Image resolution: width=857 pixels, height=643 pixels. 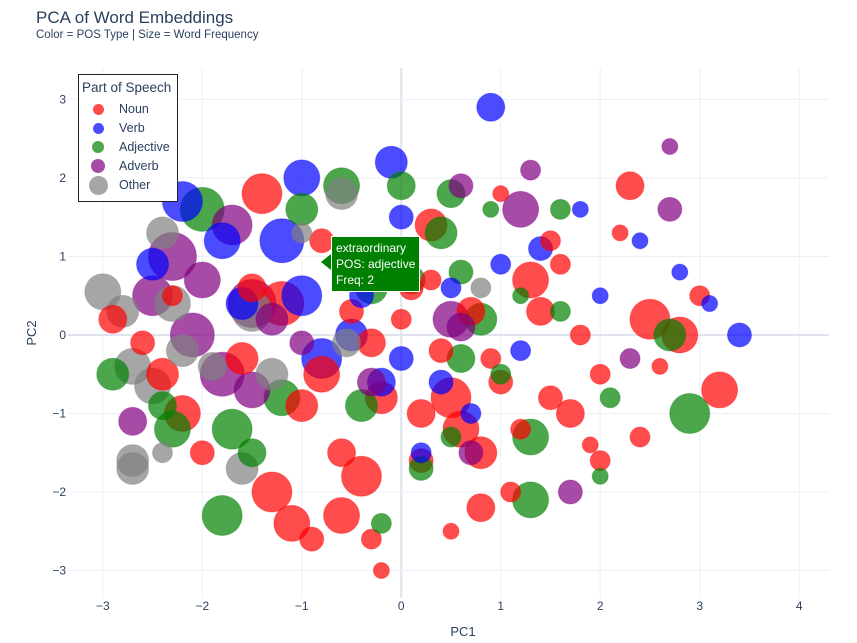 What do you see at coordinates (127, 148) in the screenshot?
I see `legend-item-adjective: Adjective` at bounding box center [127, 148].